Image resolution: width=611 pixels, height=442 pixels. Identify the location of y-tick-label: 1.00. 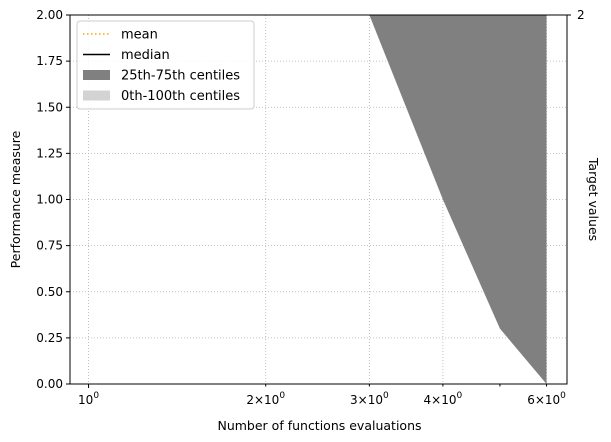
(49, 200).